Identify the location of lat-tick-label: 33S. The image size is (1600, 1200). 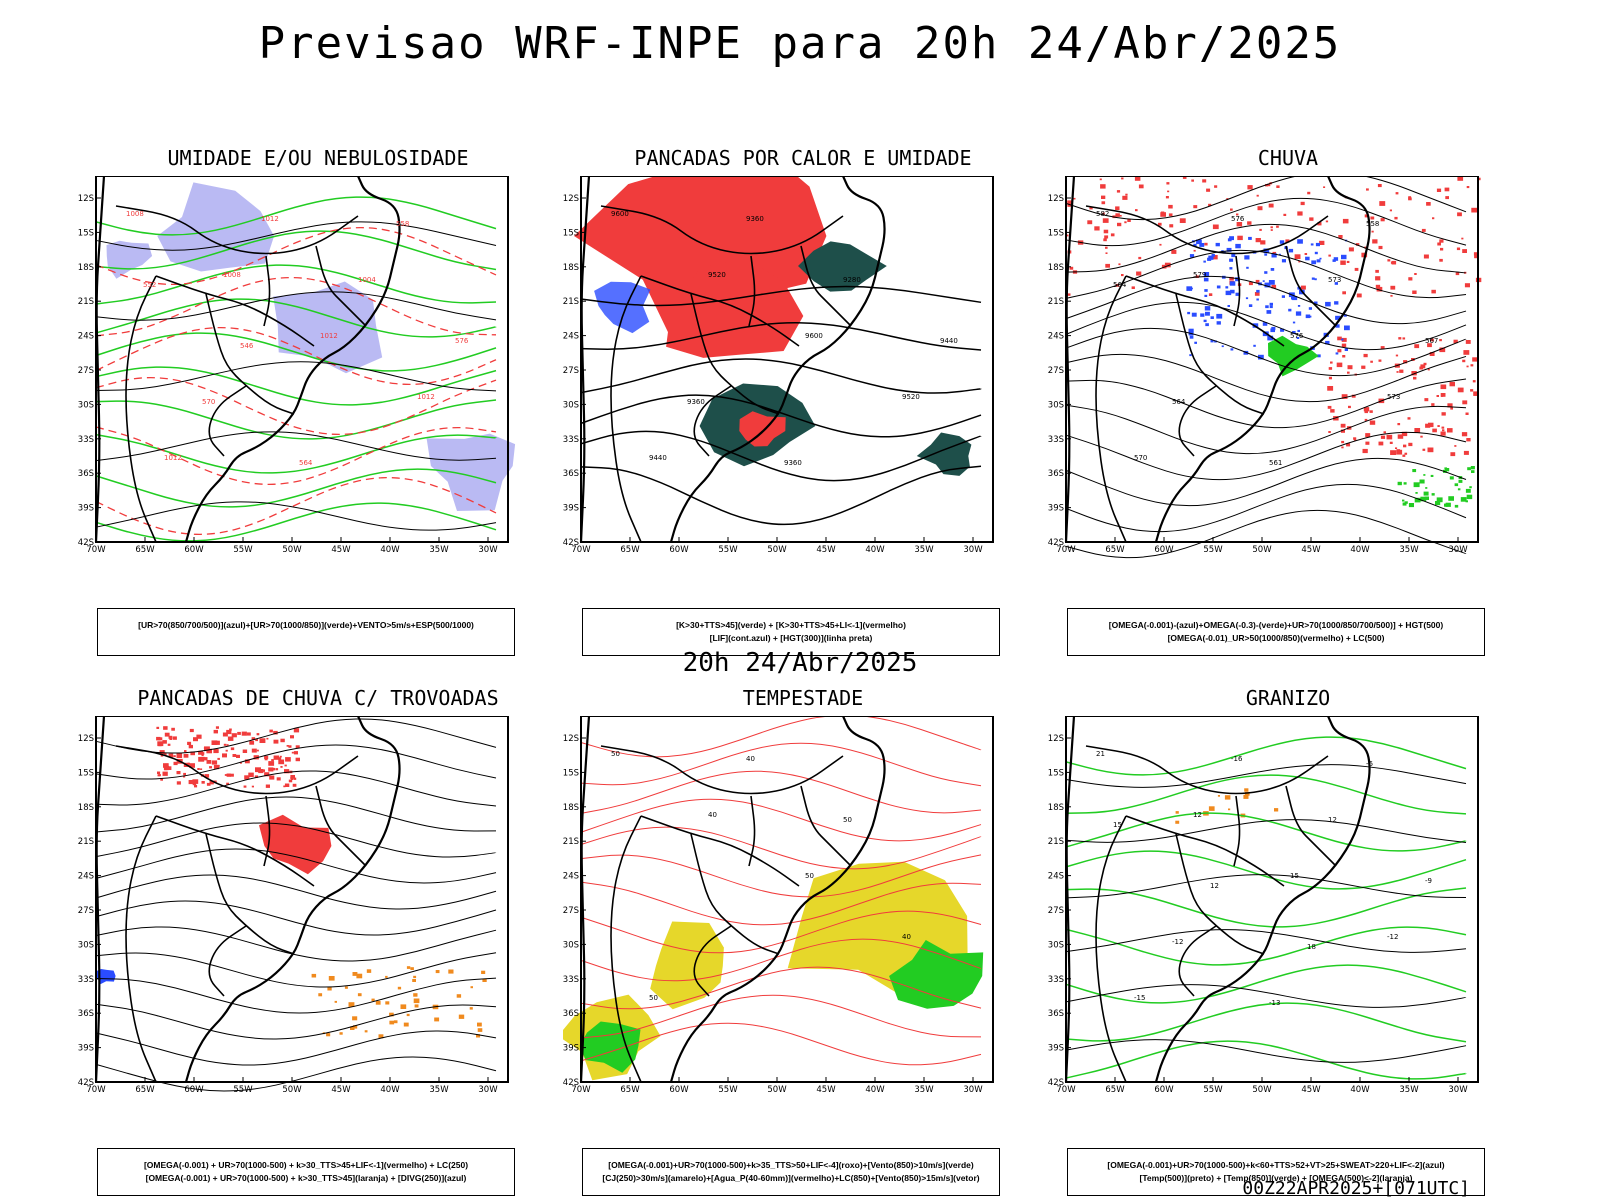
(571, 980).